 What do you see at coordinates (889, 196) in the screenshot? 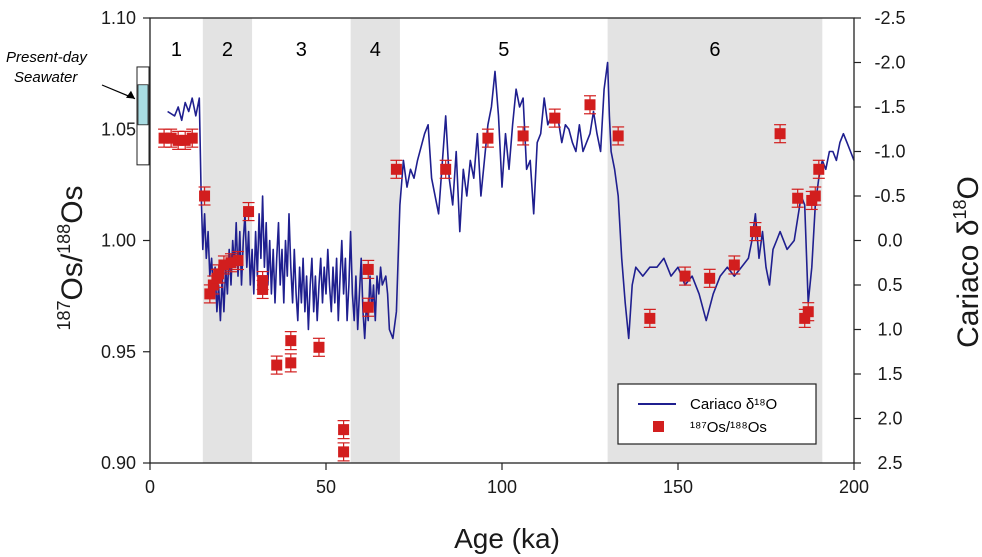
I see `y-right-tick-label: -0.5` at bounding box center [889, 196].